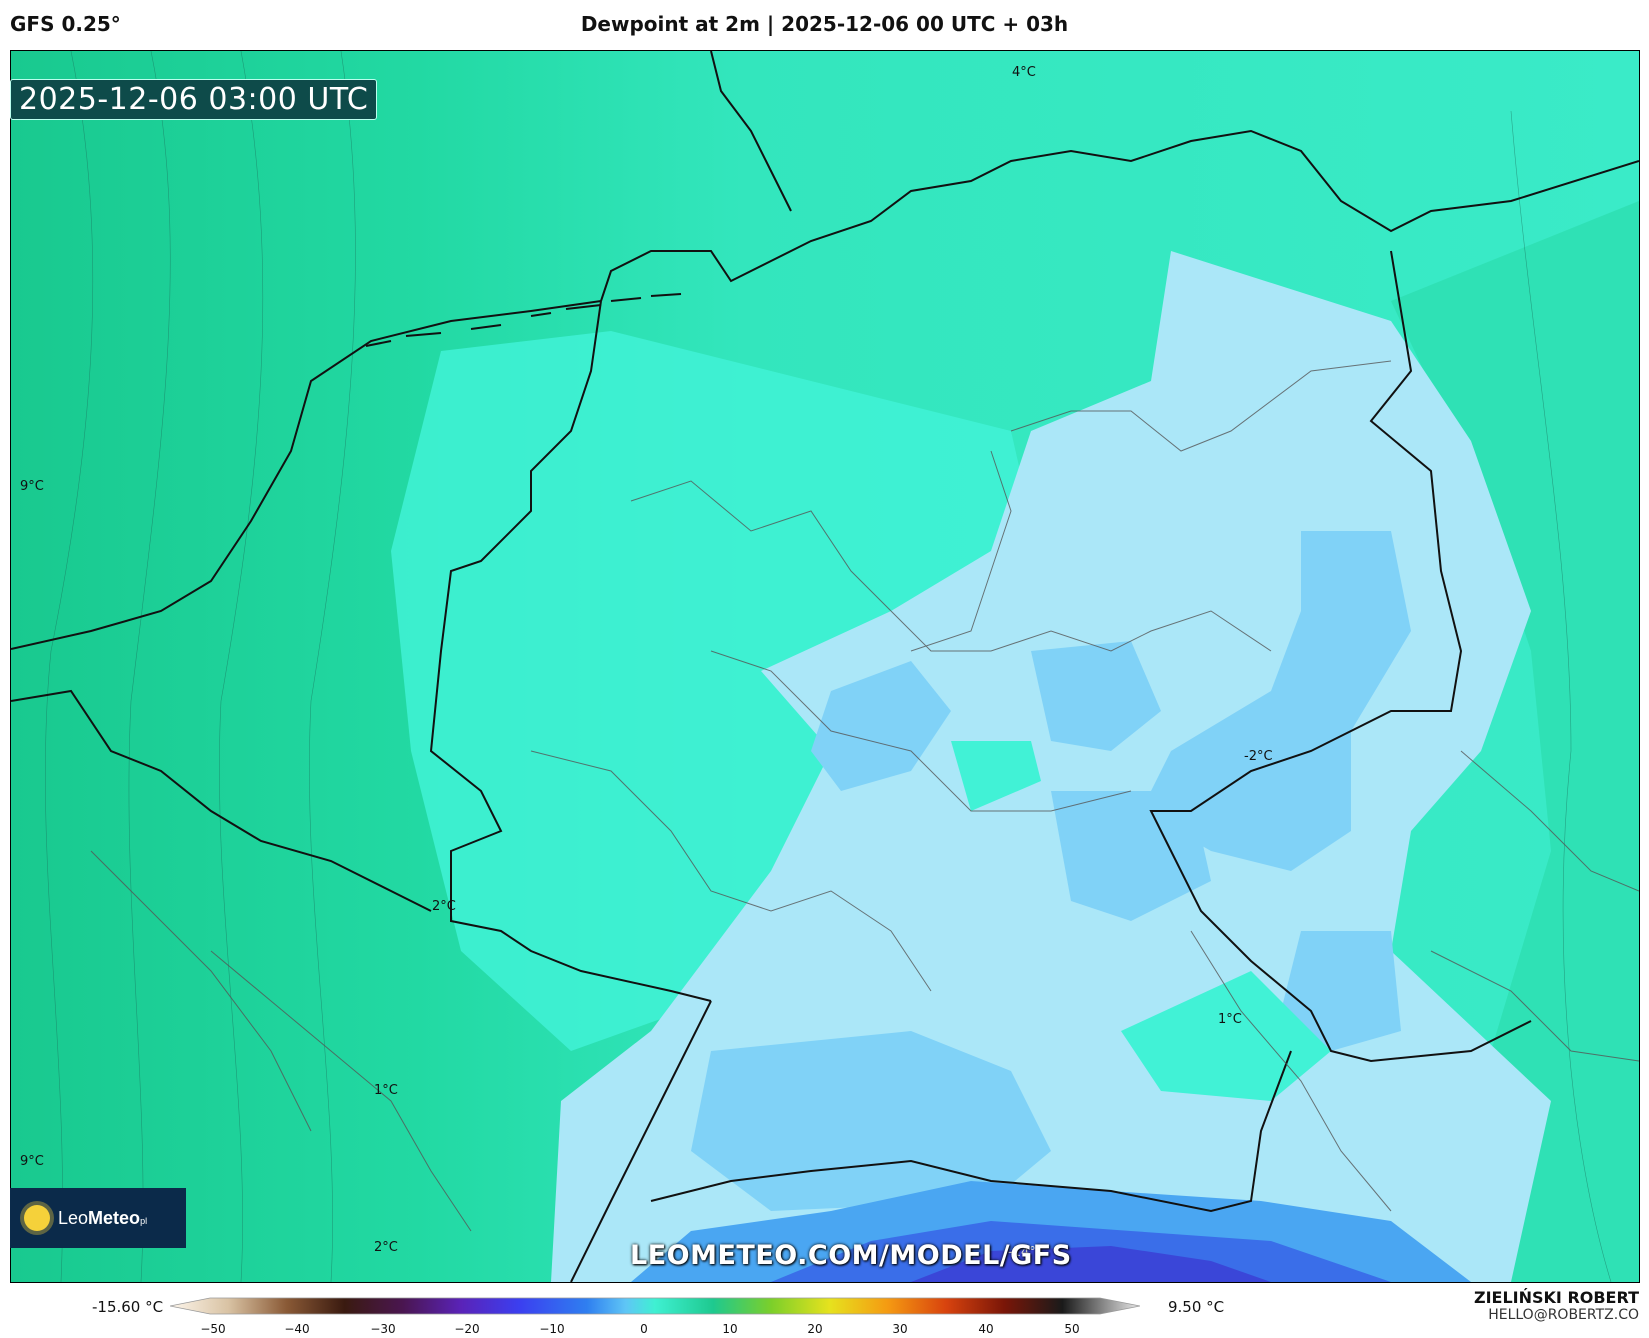  What do you see at coordinates (871, 1121) in the screenshot?
I see `sky-blue-pocket-south` at bounding box center [871, 1121].